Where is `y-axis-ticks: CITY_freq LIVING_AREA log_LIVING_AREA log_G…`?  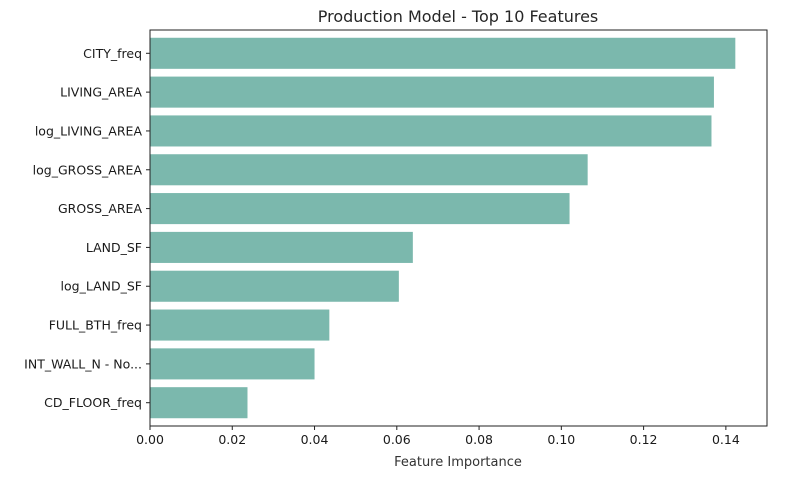
y-axis-ticks: CITY_freq LIVING_AREA log_LIVING_AREA log_G… is located at coordinates (87, 228).